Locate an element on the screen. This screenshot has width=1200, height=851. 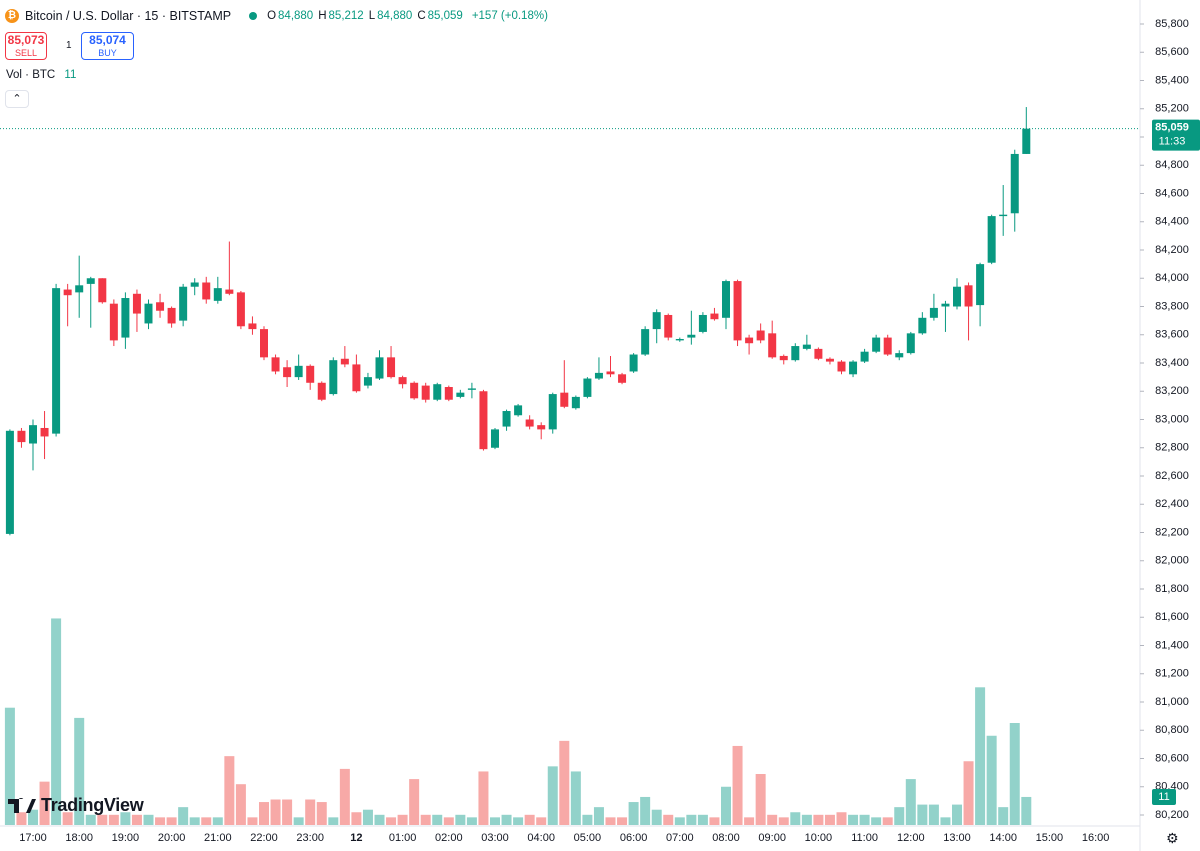
x-tick-label: 22:00 is located at coordinates (264, 838).